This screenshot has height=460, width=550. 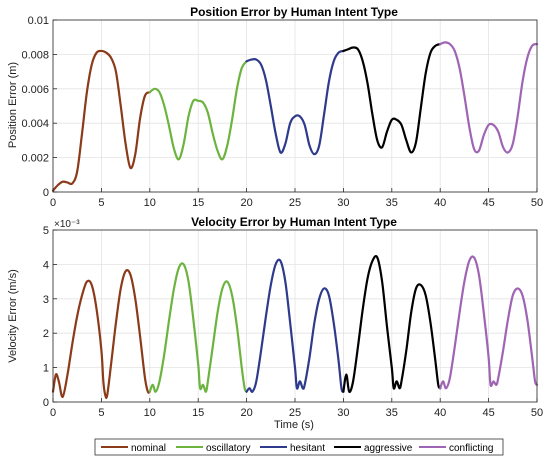 I want to click on velocity-chart-title: Velocity Error by Human Intent Type, so click(x=294, y=222).